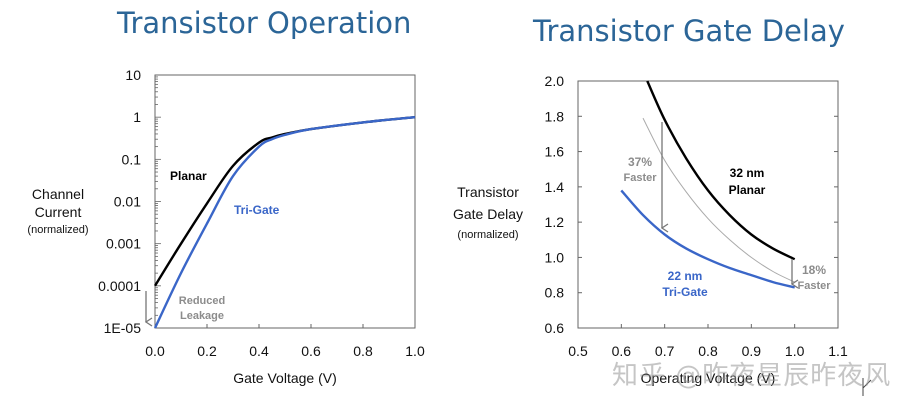 The image size is (903, 410). What do you see at coordinates (578, 351) in the screenshot?
I see `svg-text: 0.5` at bounding box center [578, 351].